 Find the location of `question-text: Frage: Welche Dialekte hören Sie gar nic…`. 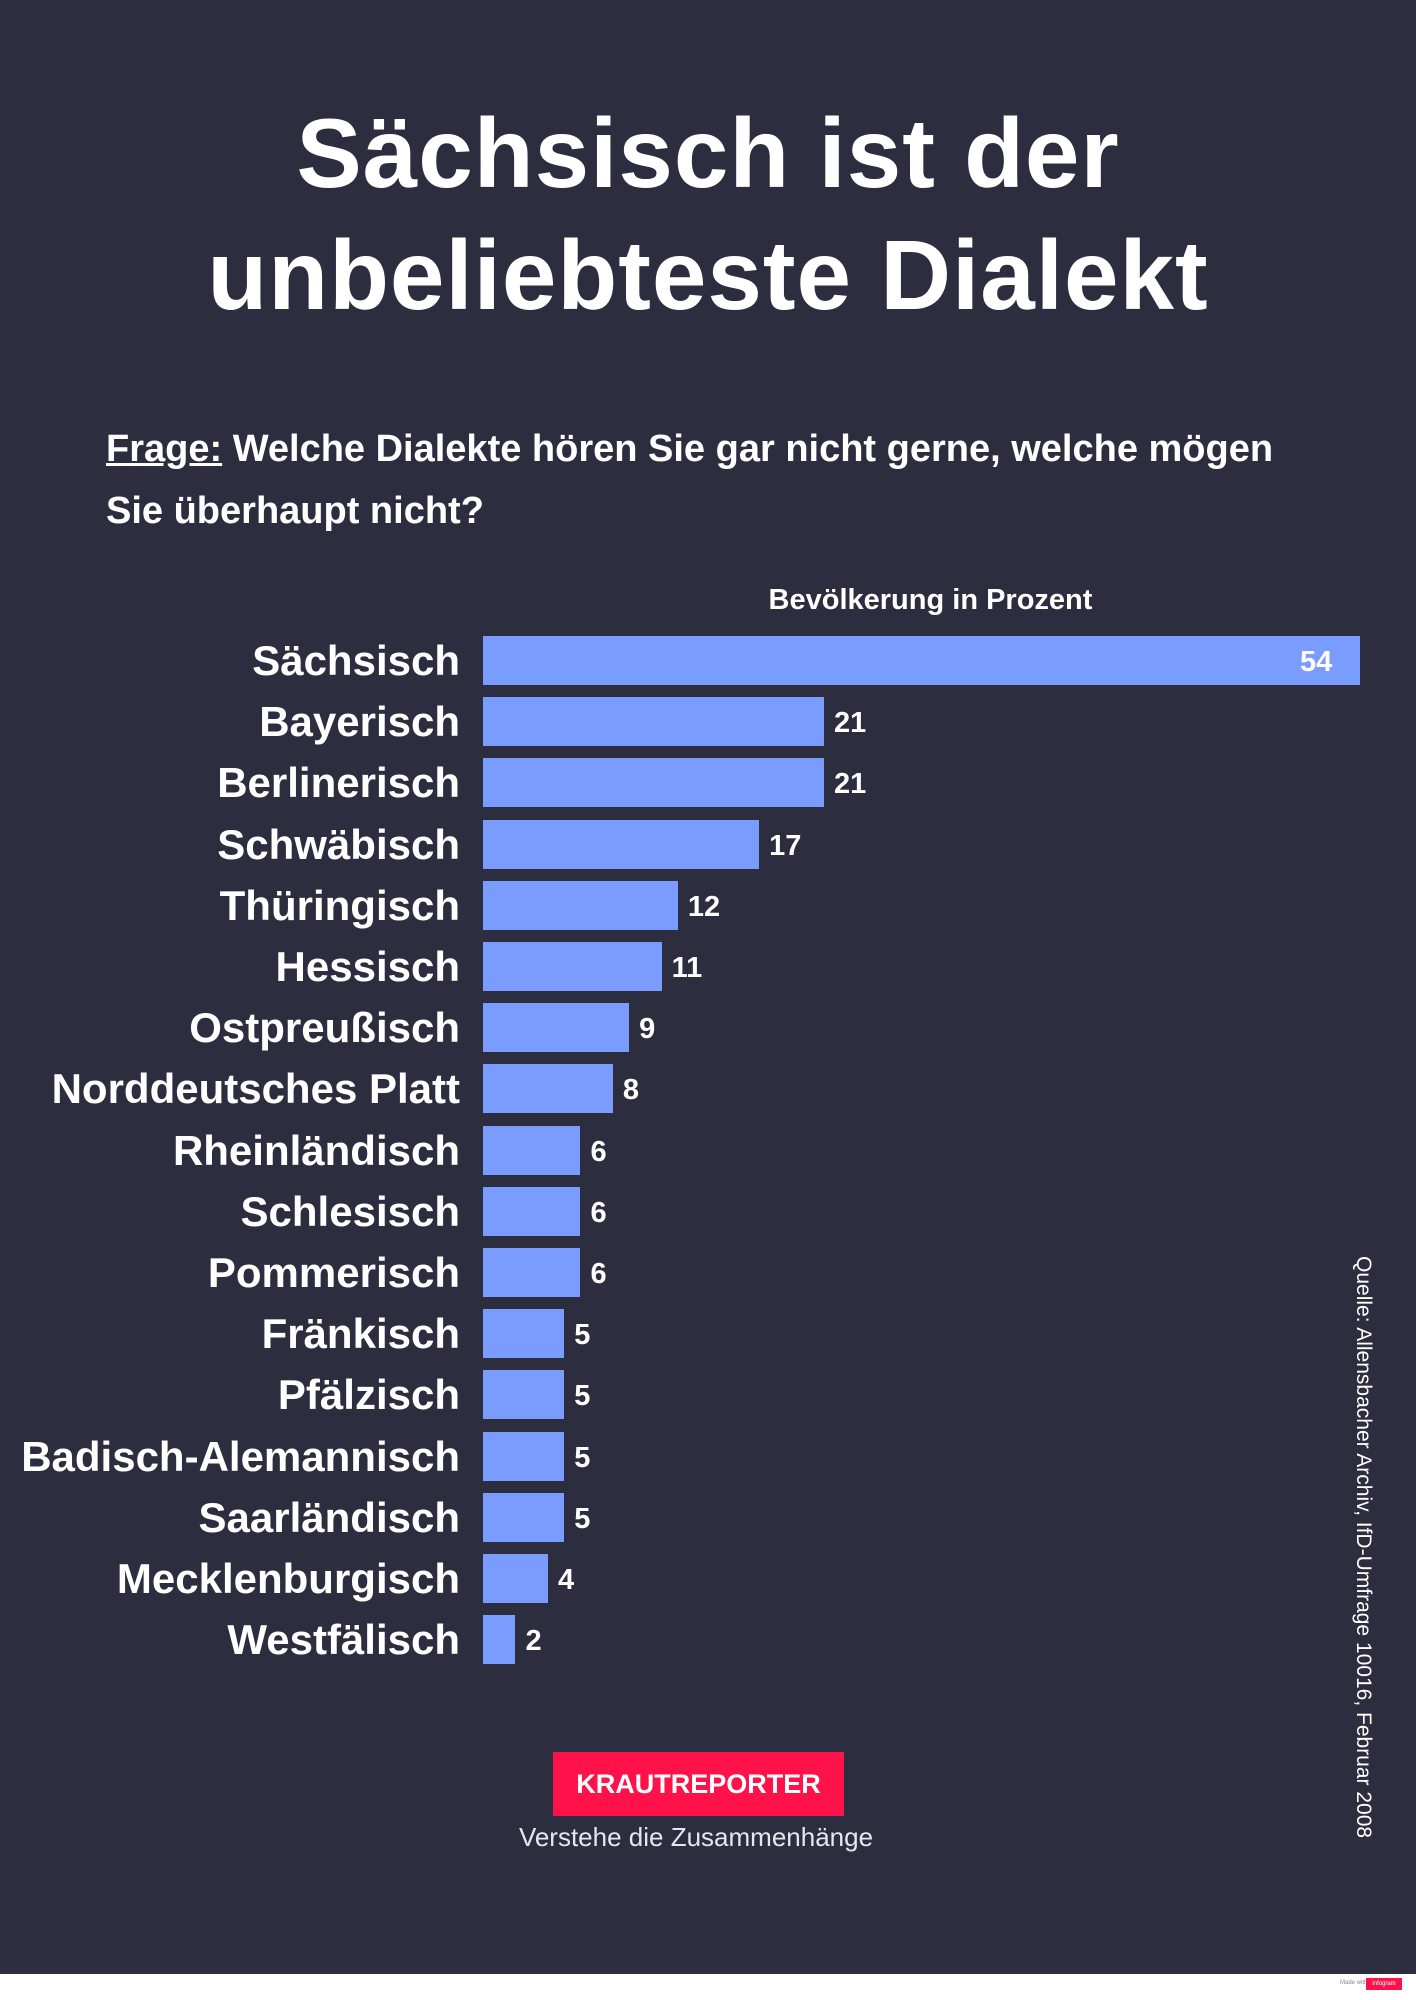

question-text: Frage: Welche Dialekte hören Sie gar nic… is located at coordinates (716, 480).